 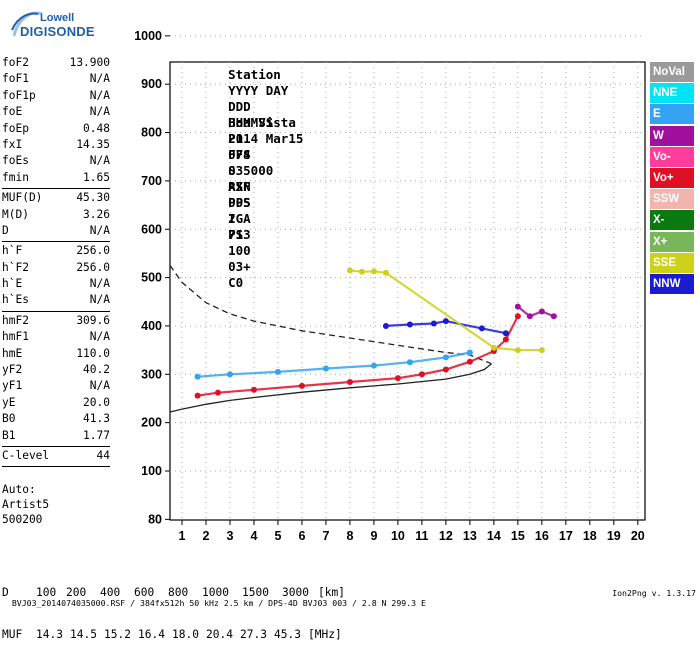 I want to click on y-tick-label: 400, so click(x=151, y=326).